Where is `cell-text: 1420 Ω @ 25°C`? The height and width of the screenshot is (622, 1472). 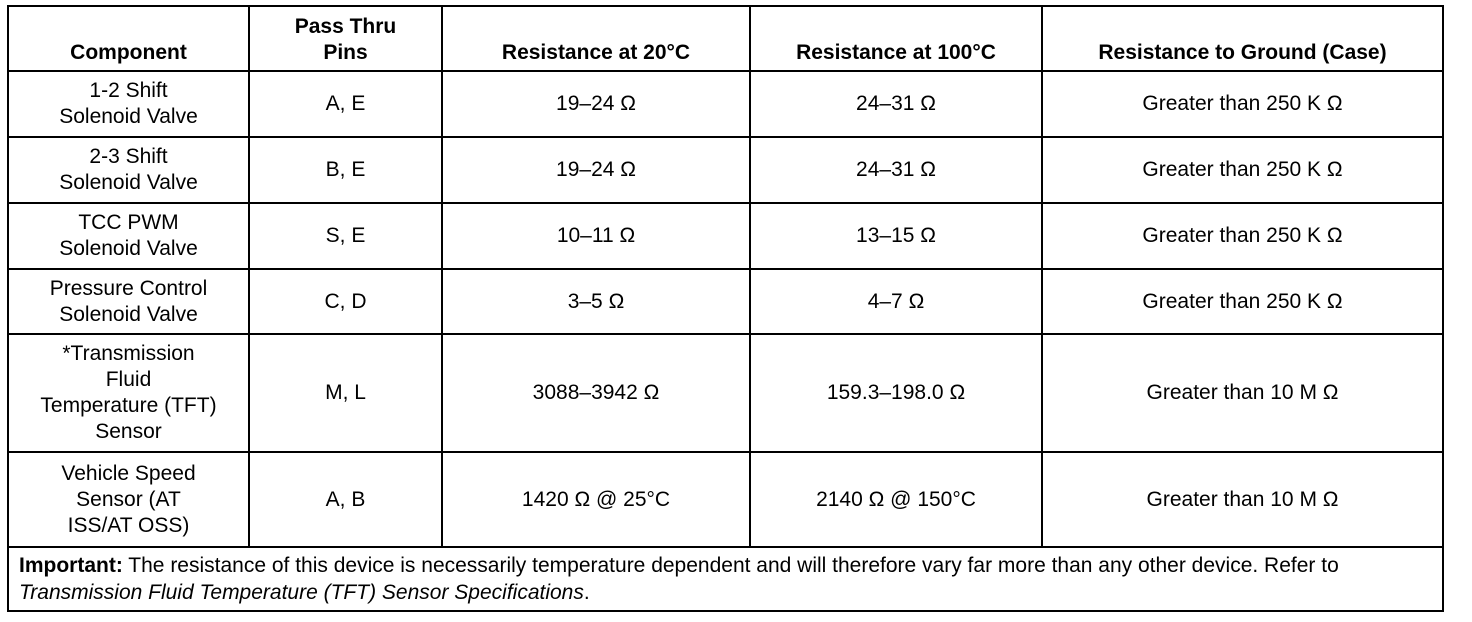 cell-text: 1420 Ω @ 25°C is located at coordinates (596, 499).